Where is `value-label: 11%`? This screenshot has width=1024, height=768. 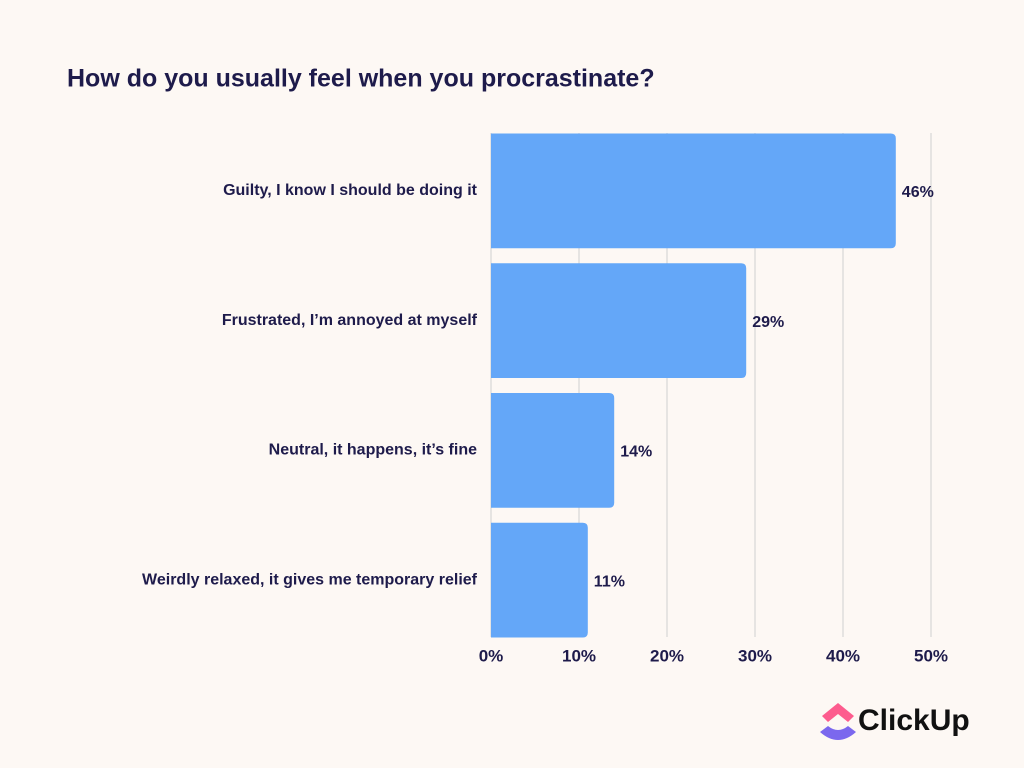
value-label: 11% is located at coordinates (609, 581).